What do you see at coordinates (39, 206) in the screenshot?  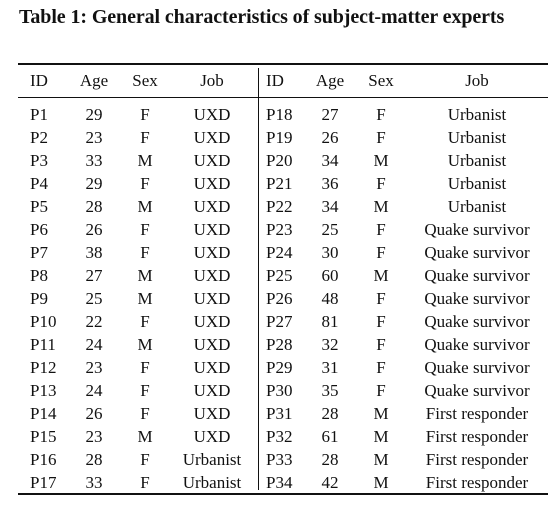 I see `id-cell: P5` at bounding box center [39, 206].